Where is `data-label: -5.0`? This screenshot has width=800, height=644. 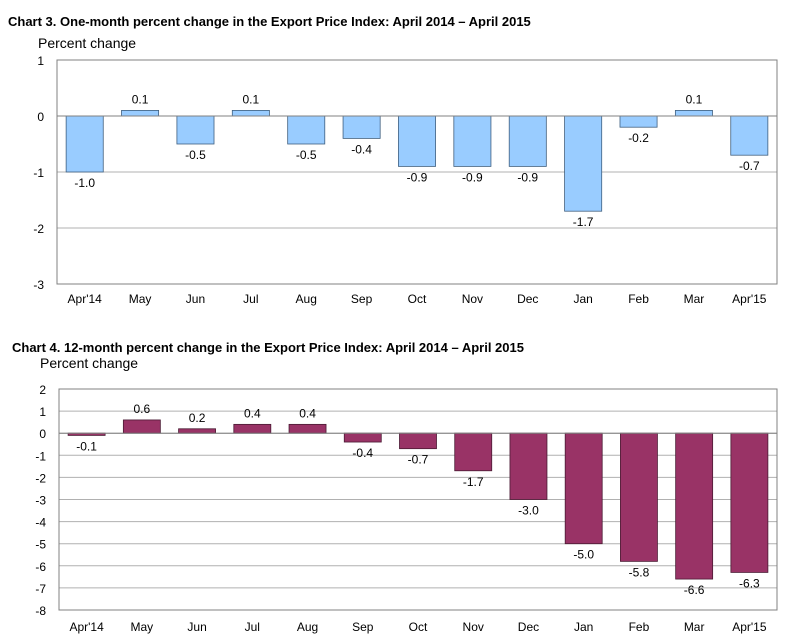
data-label: -5.0 is located at coordinates (583, 555).